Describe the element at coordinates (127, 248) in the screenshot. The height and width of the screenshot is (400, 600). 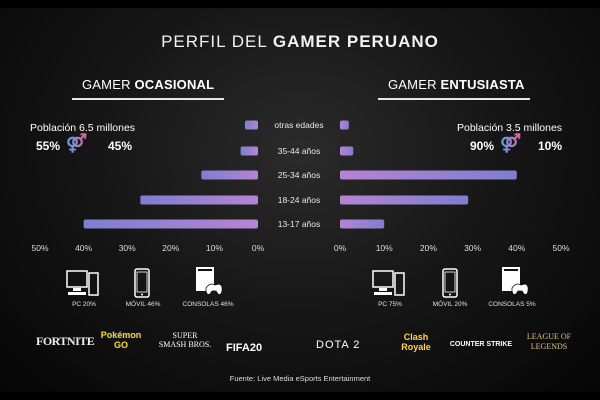
I see `left-tick-label: 30%` at that location.